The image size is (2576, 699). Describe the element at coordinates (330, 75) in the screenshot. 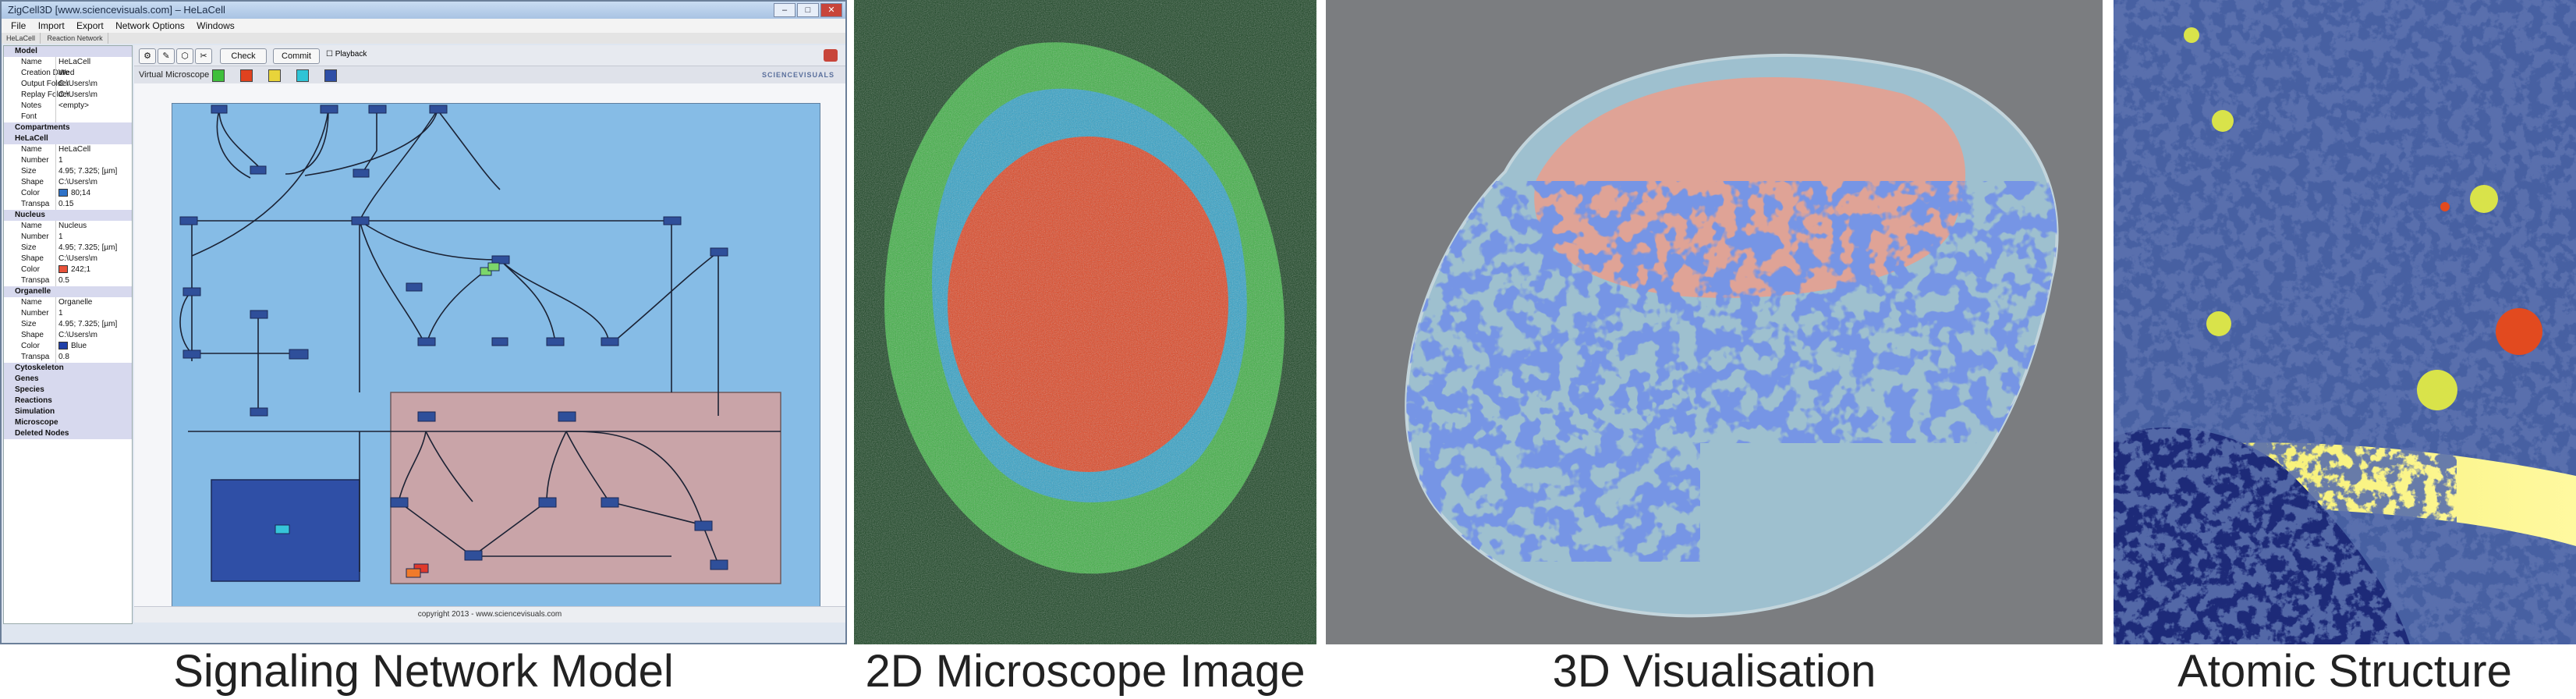

I see `blue-channel-icon` at that location.